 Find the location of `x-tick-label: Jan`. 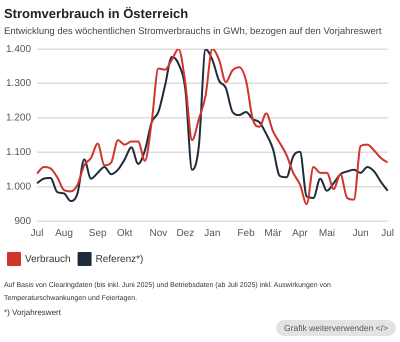

x-tick-label: Jan is located at coordinates (212, 233).